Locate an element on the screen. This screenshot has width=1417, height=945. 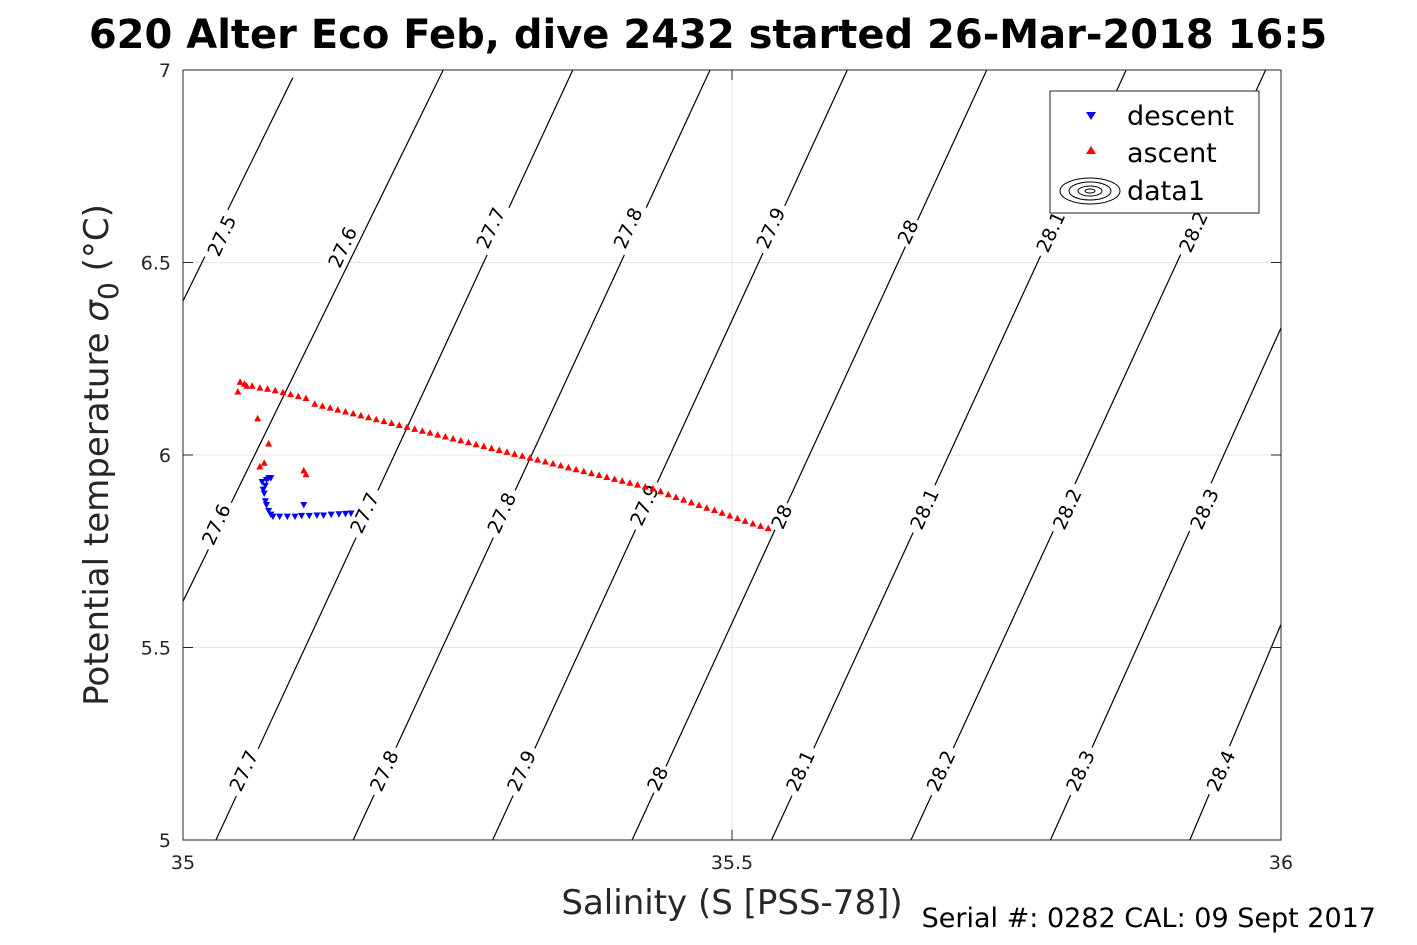
data-series is located at coordinates (503, 455).